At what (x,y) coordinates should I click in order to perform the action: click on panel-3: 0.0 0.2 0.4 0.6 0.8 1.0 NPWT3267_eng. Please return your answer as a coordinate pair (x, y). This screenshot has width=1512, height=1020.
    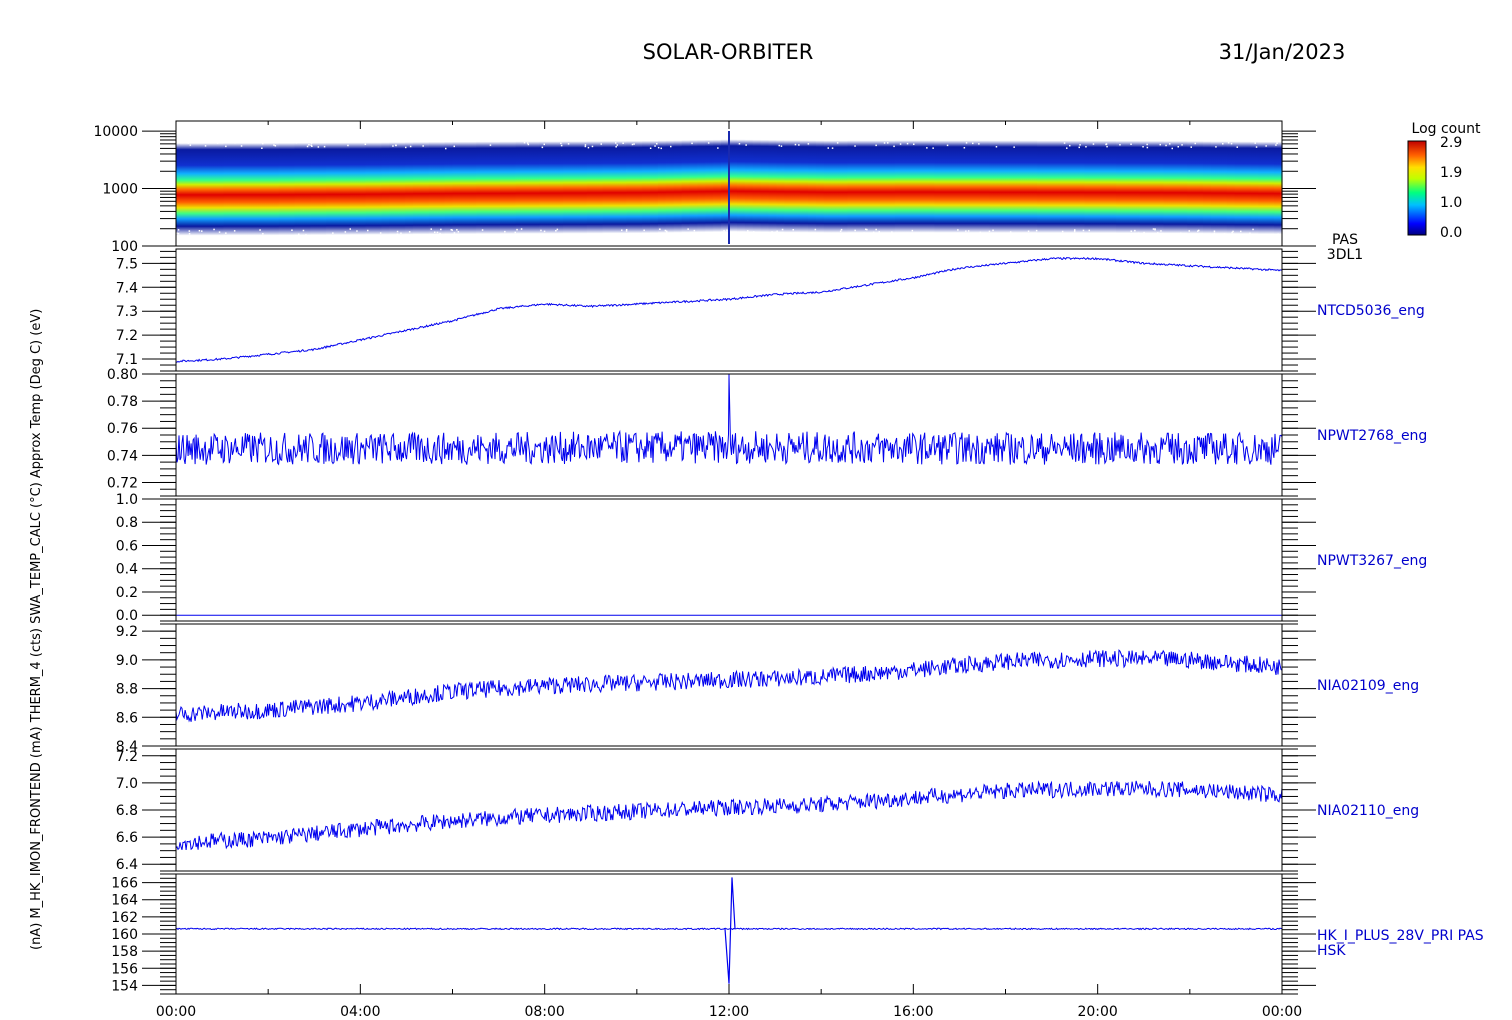
    Looking at the image, I should click on (772, 558).